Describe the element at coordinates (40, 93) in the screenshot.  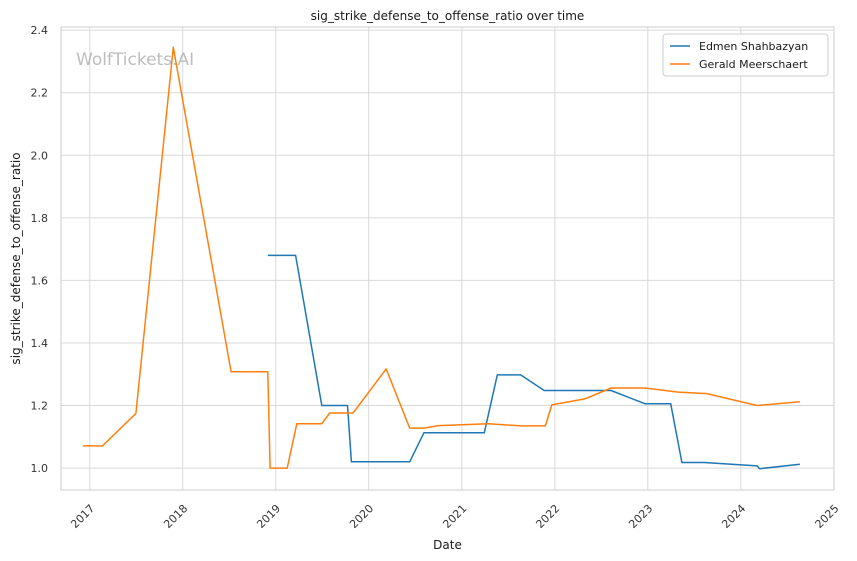
I see `y-tick-label: 2.2` at that location.